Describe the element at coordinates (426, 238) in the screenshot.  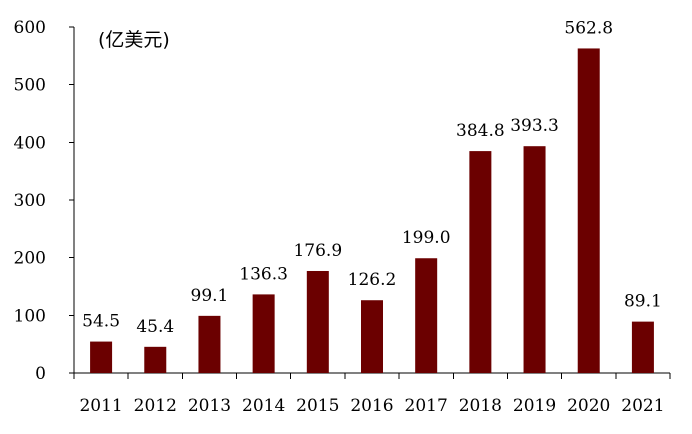
I see `data-label: 199.0` at that location.